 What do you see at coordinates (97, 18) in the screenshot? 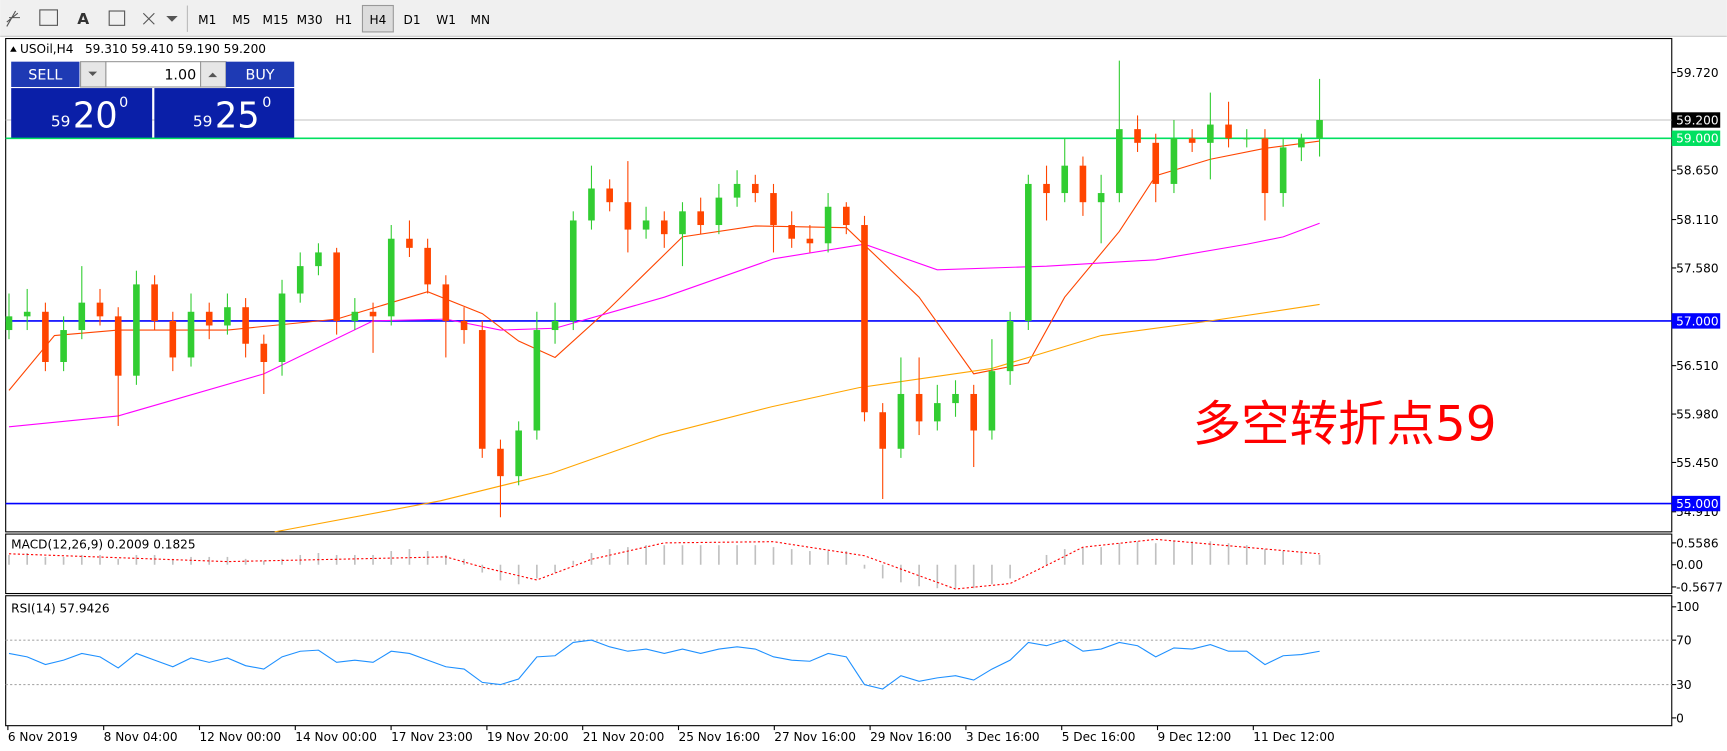
I see `drawing-tools: A` at bounding box center [97, 18].